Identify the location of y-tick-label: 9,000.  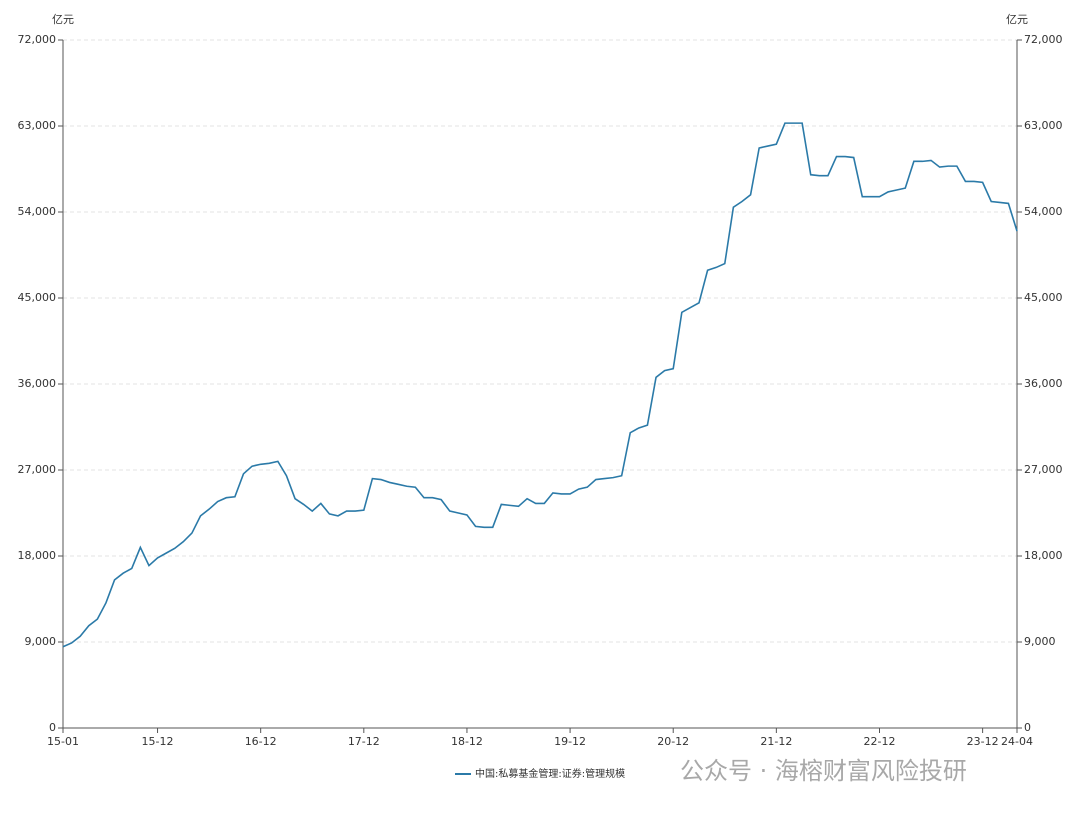
(41, 641).